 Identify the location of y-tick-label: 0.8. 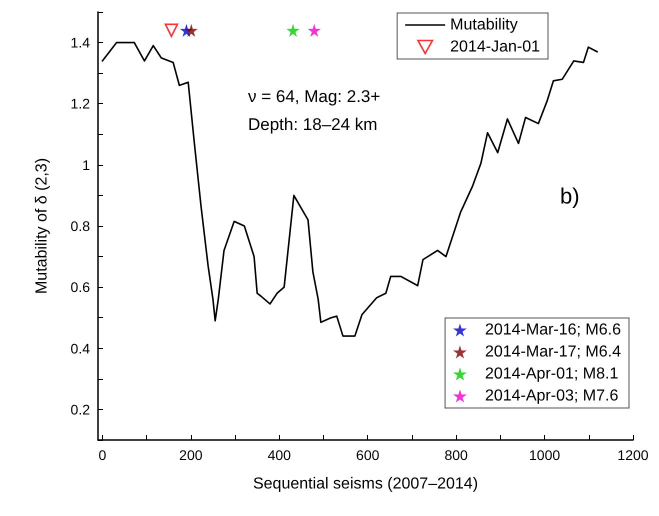
(80, 226).